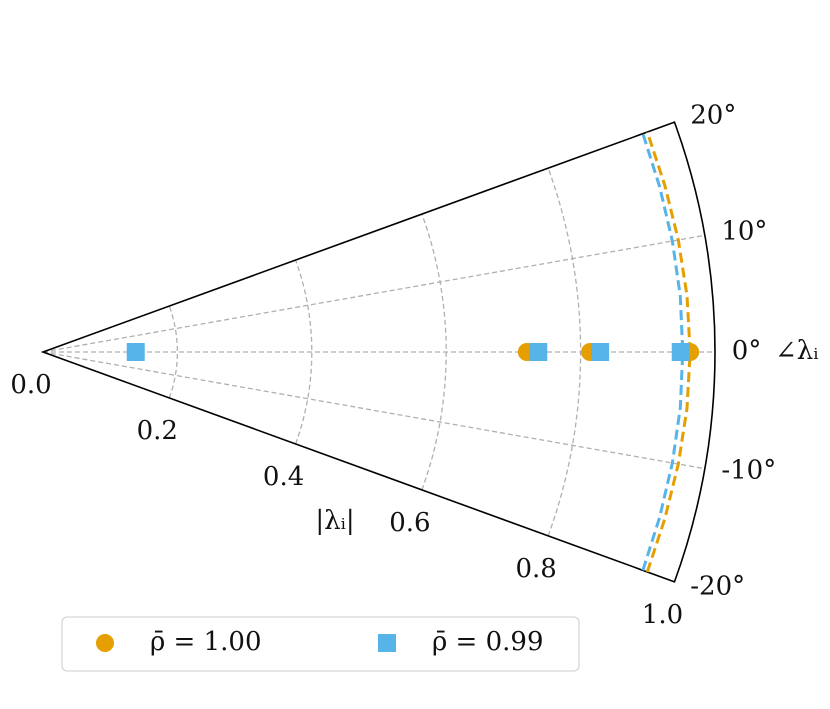 This screenshot has width=830, height=709. Describe the element at coordinates (30, 385) in the screenshot. I see `r-tick-label: 0.0` at that location.